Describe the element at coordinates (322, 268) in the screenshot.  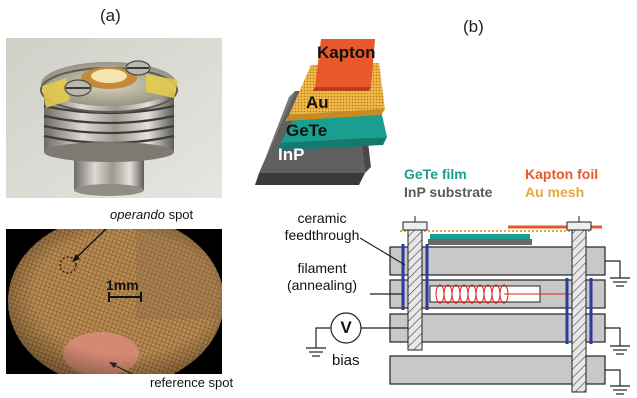
I see `filament-line1: filament` at that location.